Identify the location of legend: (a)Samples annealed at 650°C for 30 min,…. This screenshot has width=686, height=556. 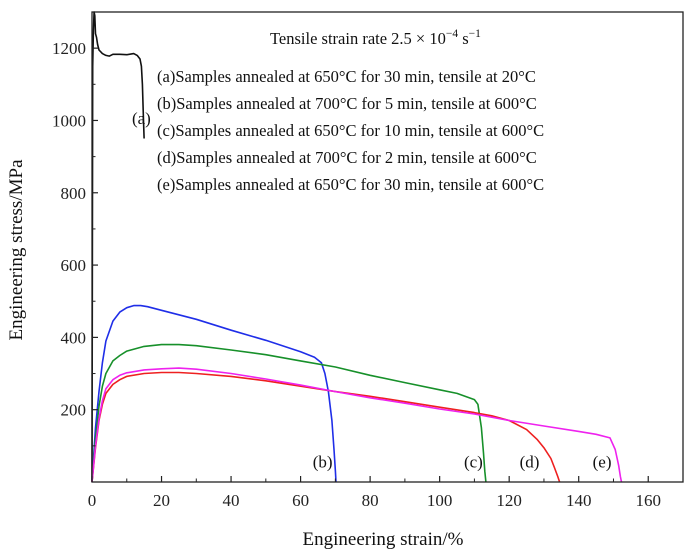
(350, 130).